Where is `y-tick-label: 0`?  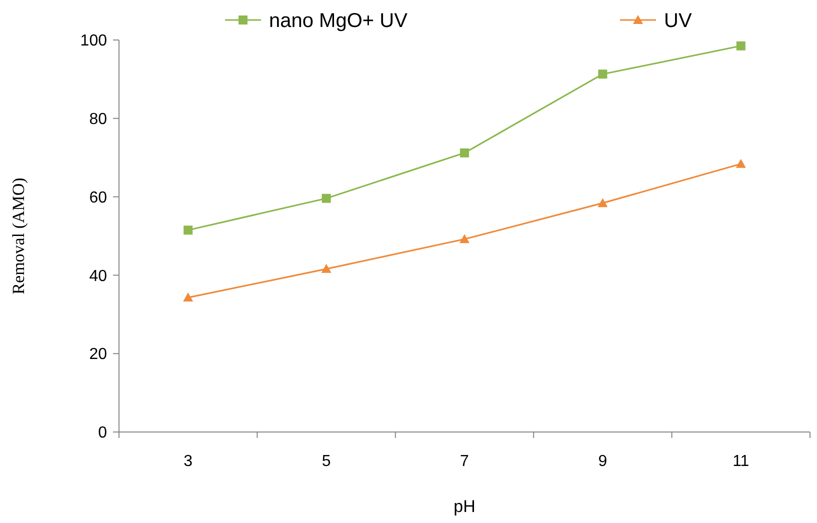
y-tick-label: 0 is located at coordinates (103, 433).